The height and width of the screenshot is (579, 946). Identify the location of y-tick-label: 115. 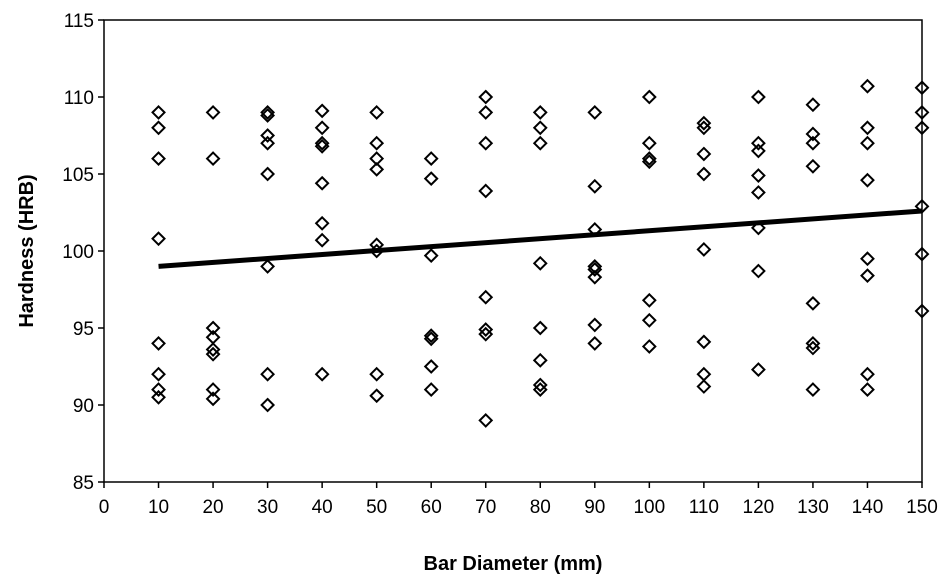
(79, 21).